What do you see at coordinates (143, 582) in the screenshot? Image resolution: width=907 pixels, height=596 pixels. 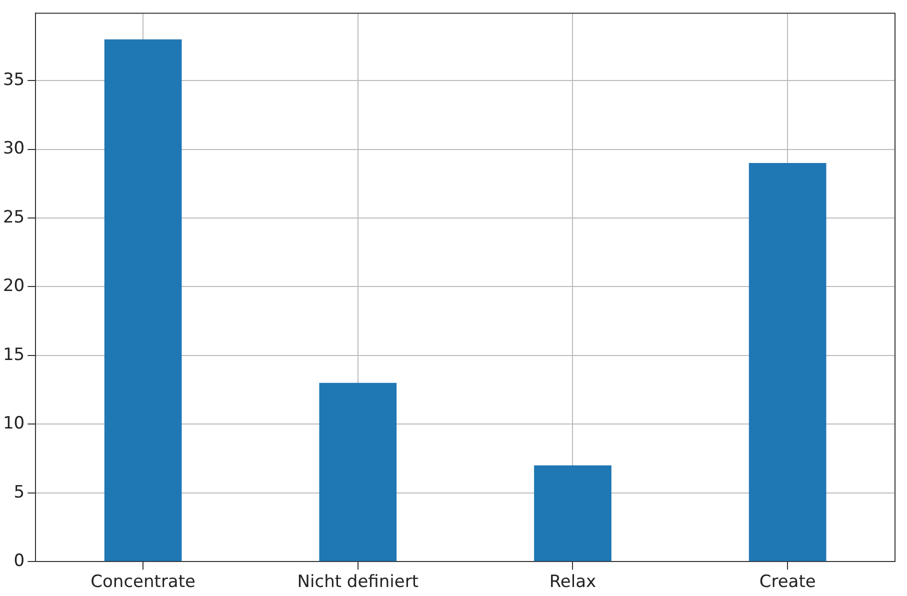 I see `x-tick-label: Concentrate` at bounding box center [143, 582].